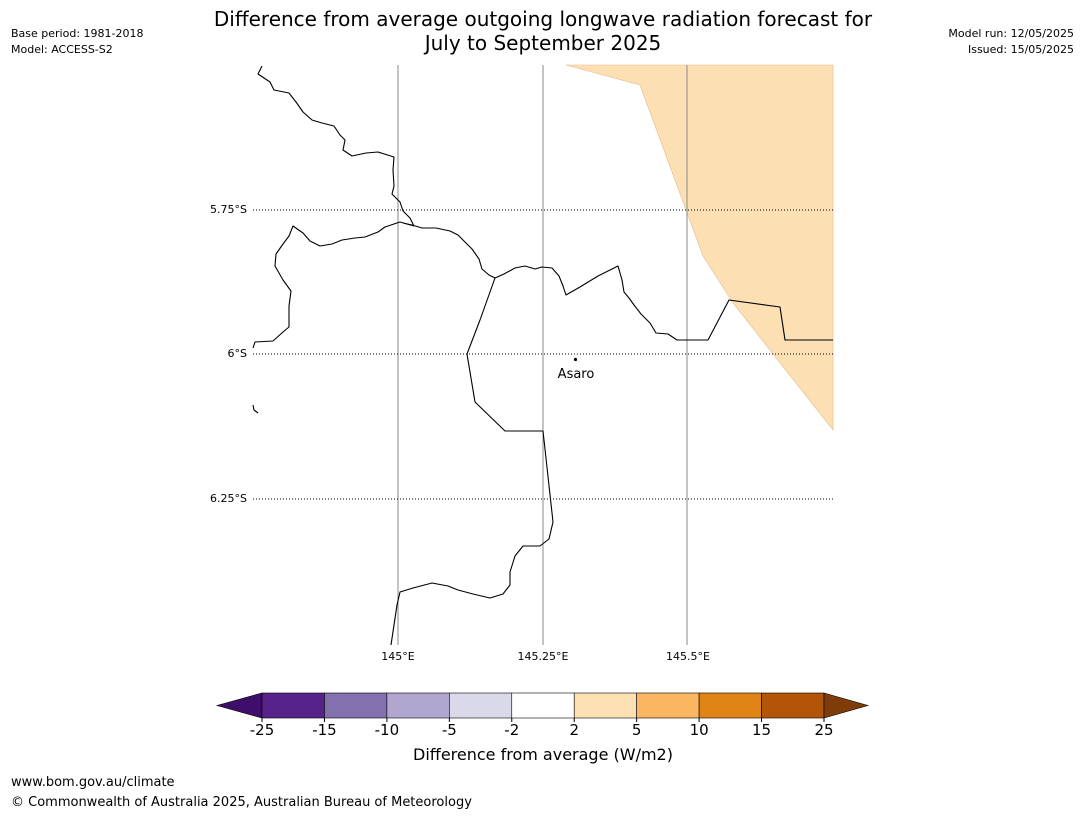  Describe the element at coordinates (575, 359) in the screenshot. I see `asaro-marker` at that location.